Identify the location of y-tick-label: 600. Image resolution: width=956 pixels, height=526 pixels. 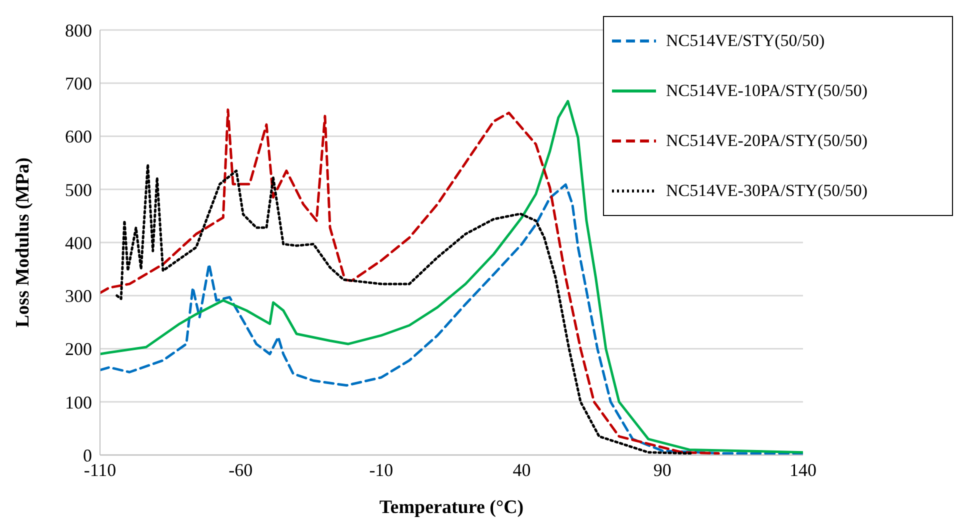
(78, 136).